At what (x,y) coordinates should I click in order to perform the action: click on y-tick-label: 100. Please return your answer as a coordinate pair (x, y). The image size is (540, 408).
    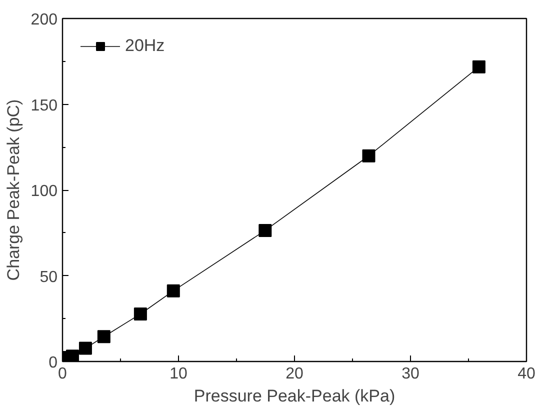
    Looking at the image, I should click on (44, 191).